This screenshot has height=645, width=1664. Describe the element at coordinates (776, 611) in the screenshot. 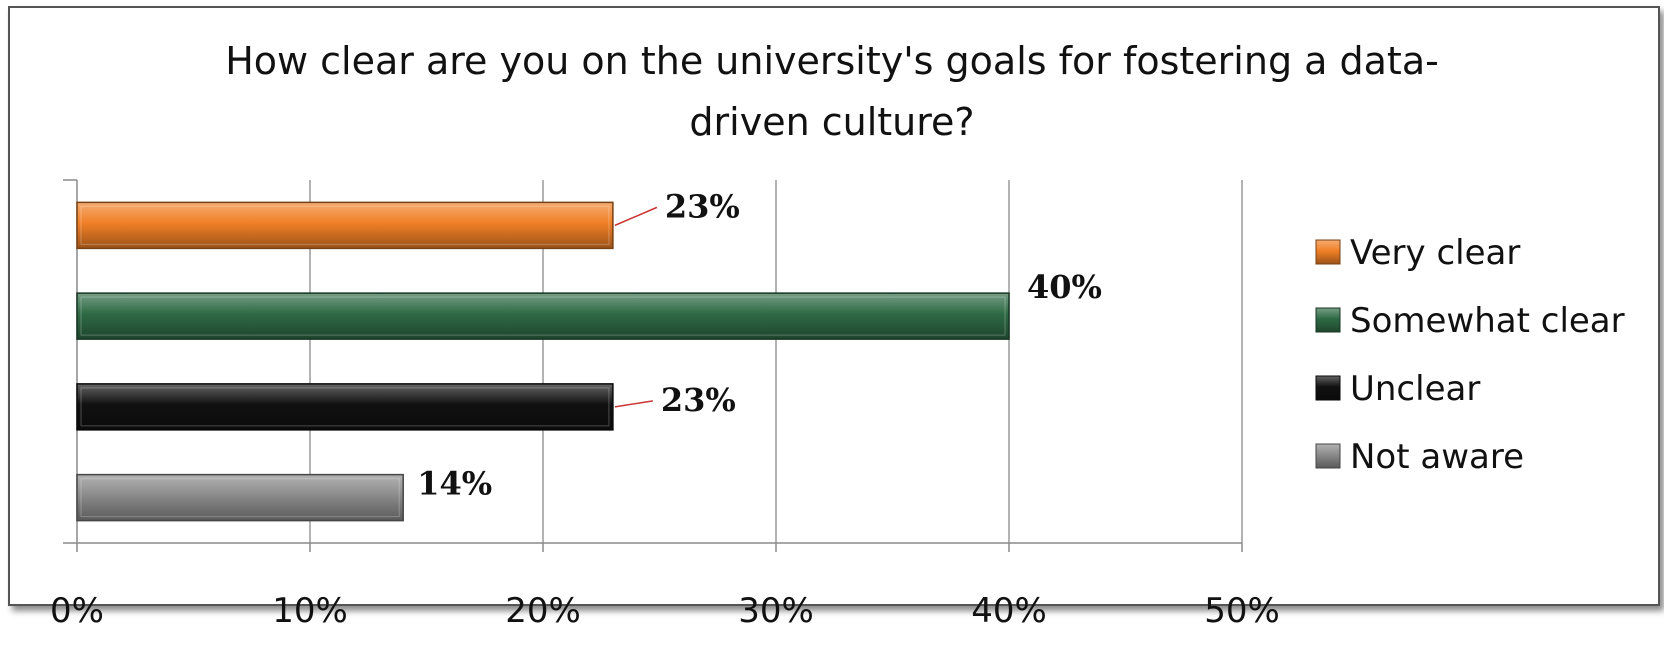

I see `x-tick-label: 30%` at that location.